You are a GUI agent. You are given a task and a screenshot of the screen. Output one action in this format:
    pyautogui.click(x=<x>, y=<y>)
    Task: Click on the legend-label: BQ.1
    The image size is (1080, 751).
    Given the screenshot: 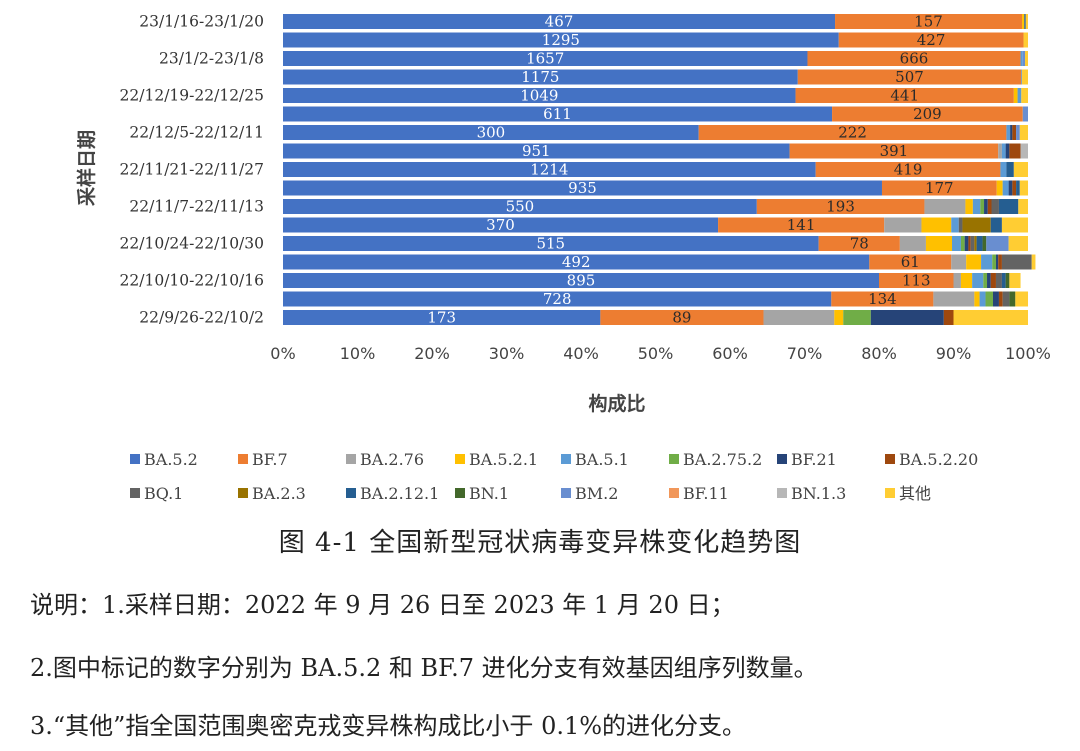 What is the action you would take?
    pyautogui.click(x=163, y=493)
    